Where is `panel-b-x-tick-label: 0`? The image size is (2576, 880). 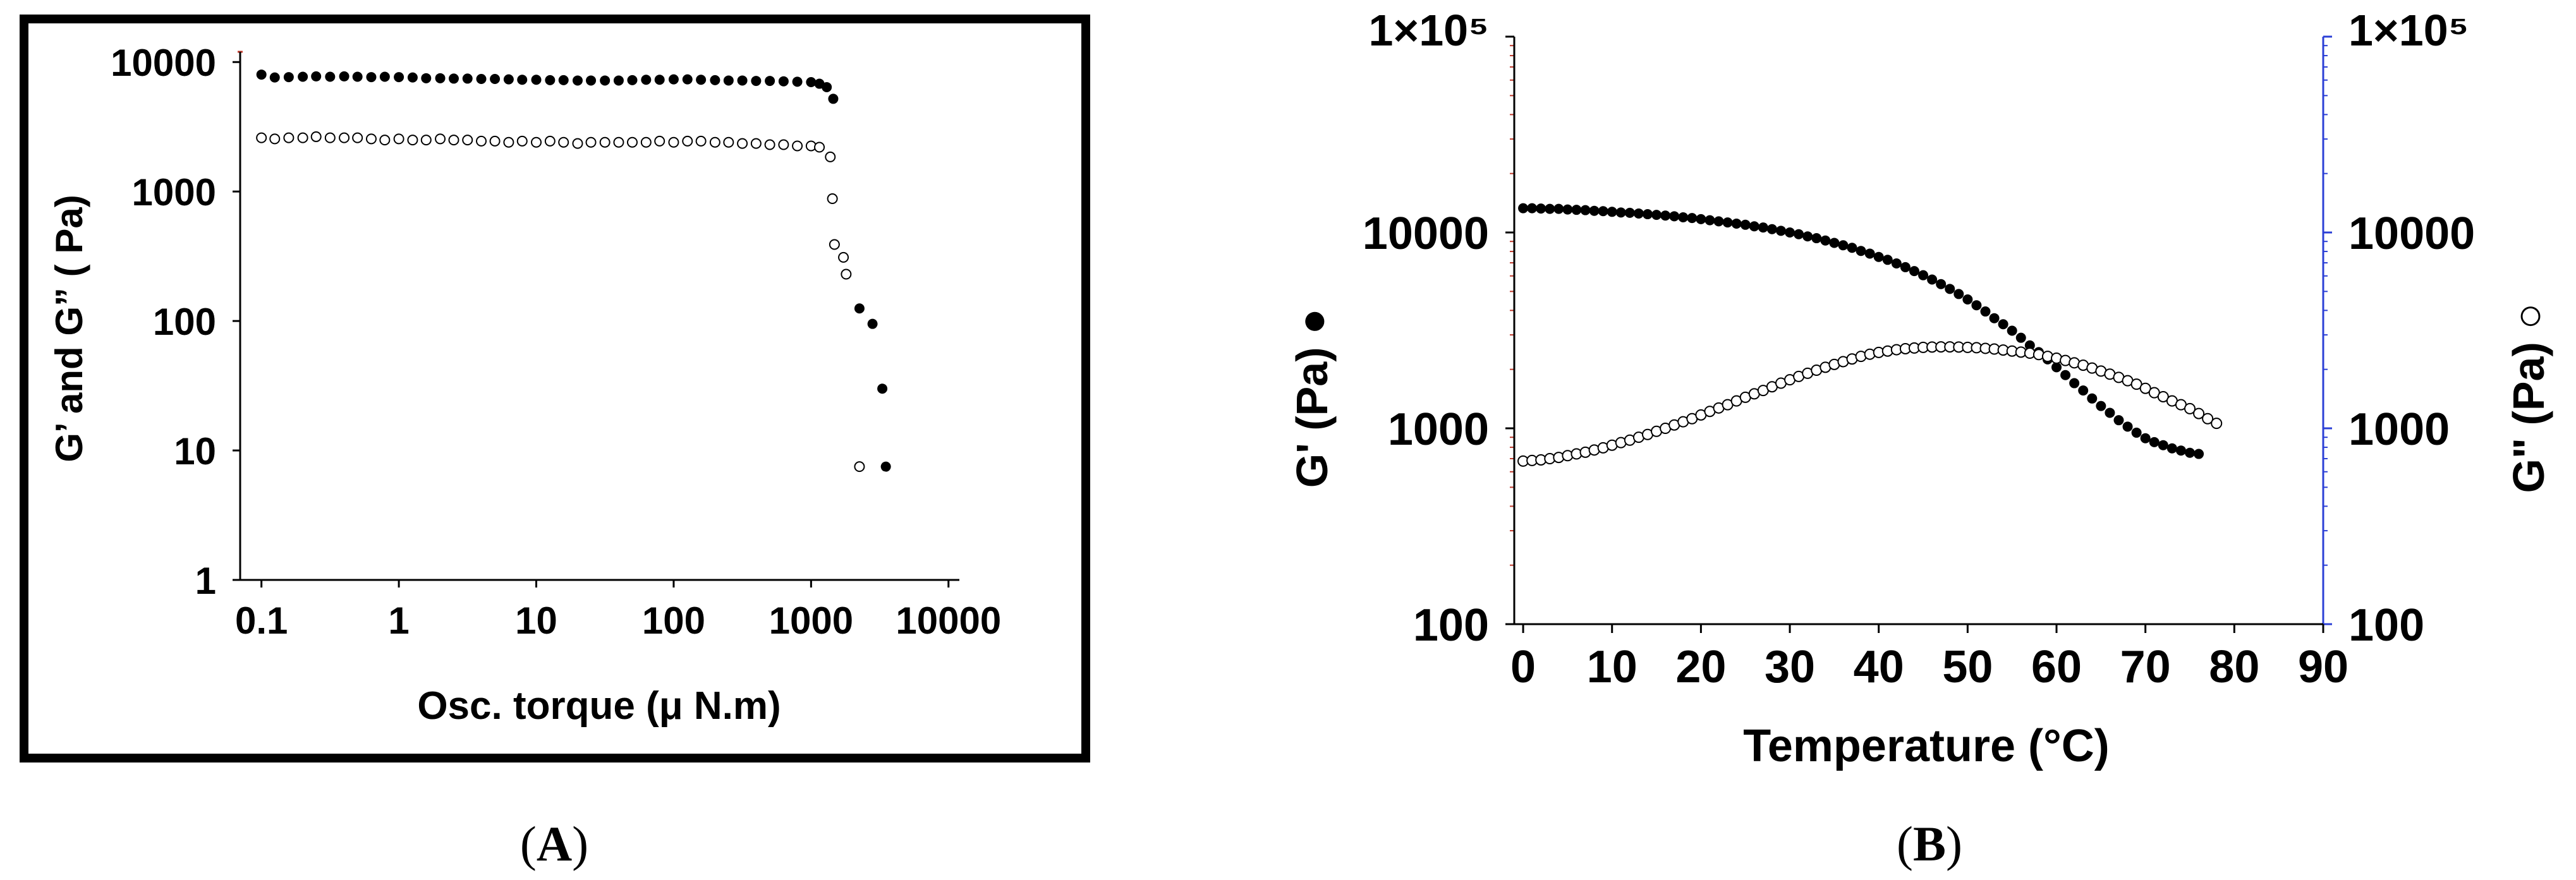 panel-b-x-tick-label: 0 is located at coordinates (1523, 667).